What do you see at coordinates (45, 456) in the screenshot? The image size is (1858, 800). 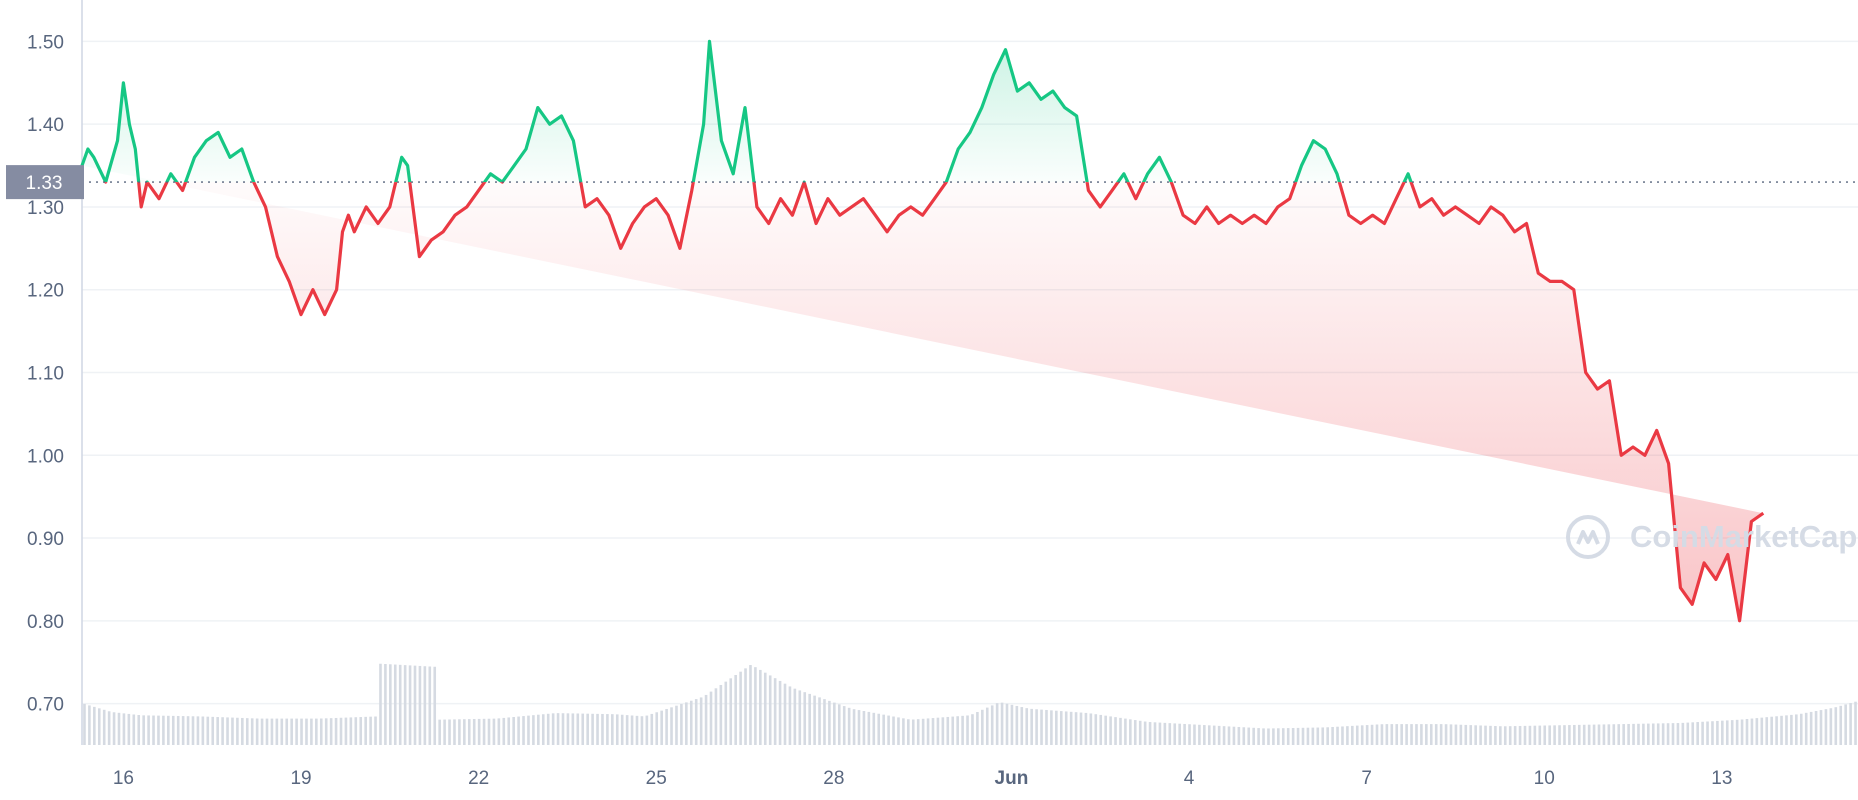 I see `y-tick-label: 1.00` at bounding box center [45, 456].